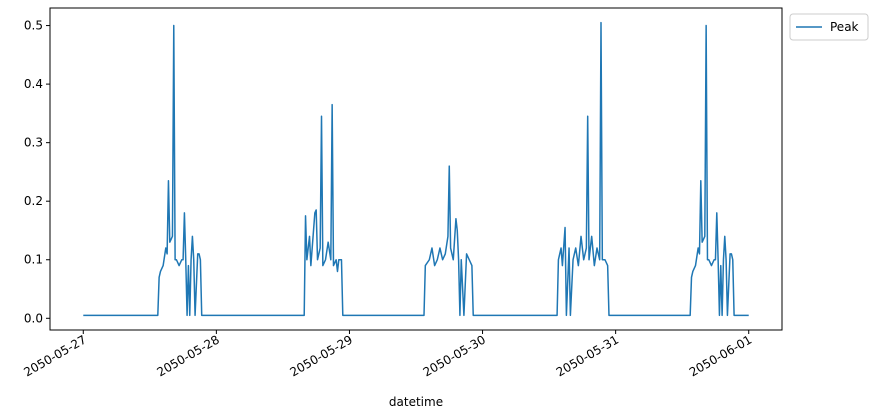  What do you see at coordinates (33, 26) in the screenshot?
I see `y-tick-label: 0.5` at bounding box center [33, 26].